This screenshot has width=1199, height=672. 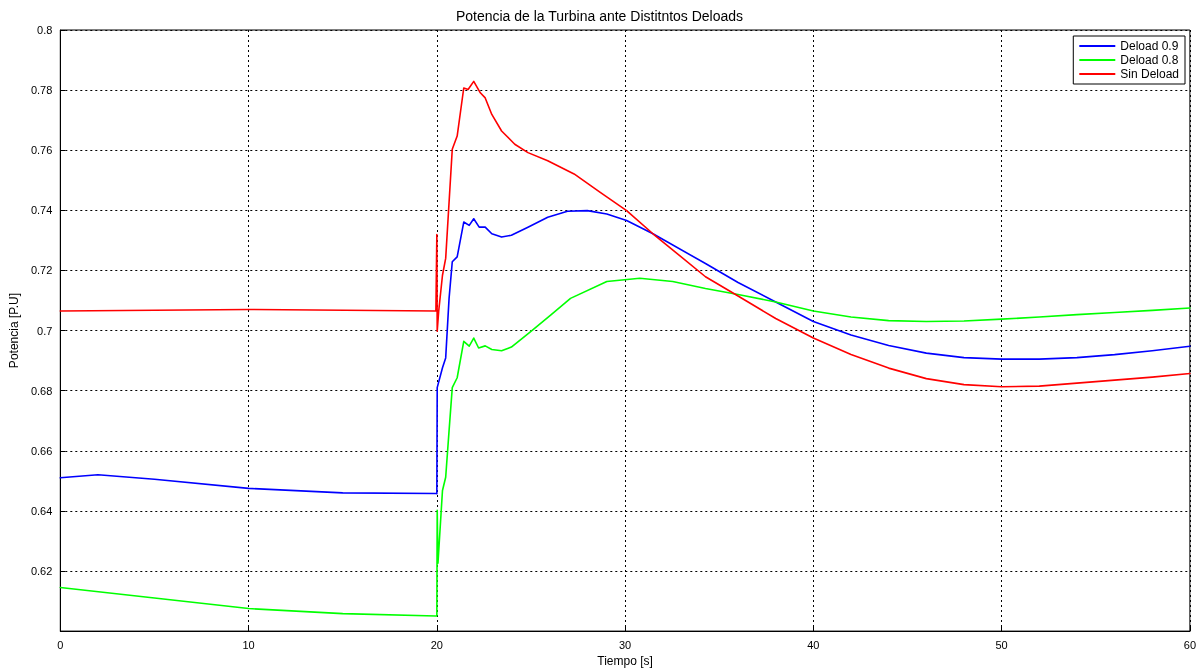 What do you see at coordinates (45, 30) in the screenshot?
I see `y-tick-label: 0.8` at bounding box center [45, 30].